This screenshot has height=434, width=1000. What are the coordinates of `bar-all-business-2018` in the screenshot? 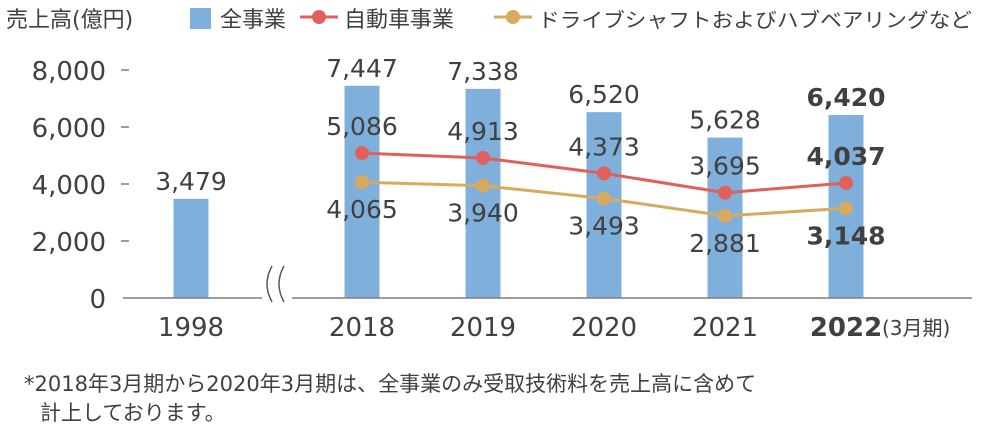 It's located at (362, 191).